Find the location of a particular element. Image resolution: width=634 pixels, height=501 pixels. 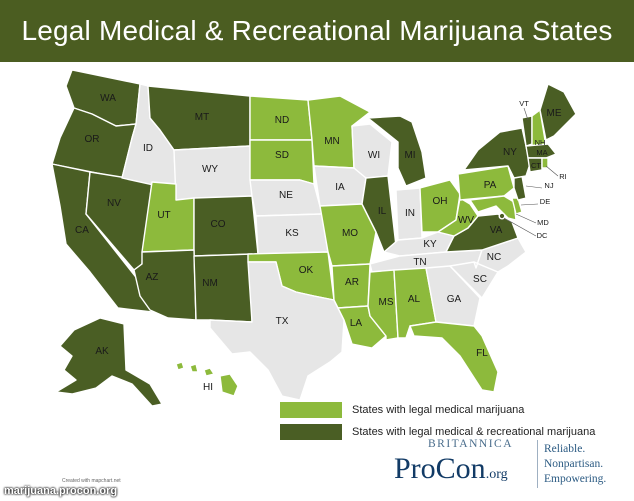

label-AL: AL is located at coordinates (414, 299).